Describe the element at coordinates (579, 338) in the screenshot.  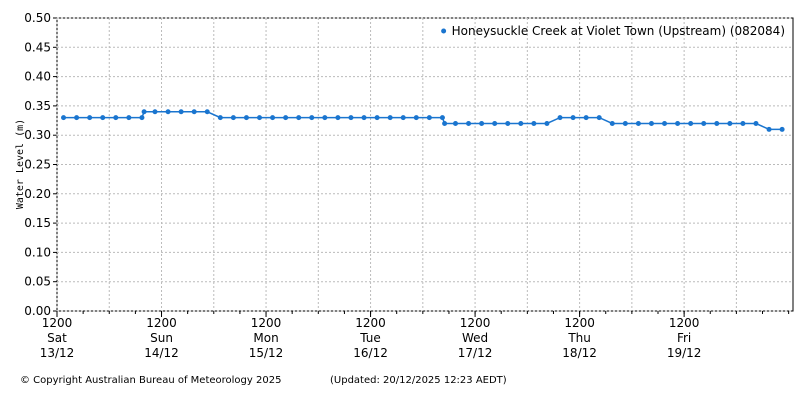
I see `x-tick-label: Thu` at that location.